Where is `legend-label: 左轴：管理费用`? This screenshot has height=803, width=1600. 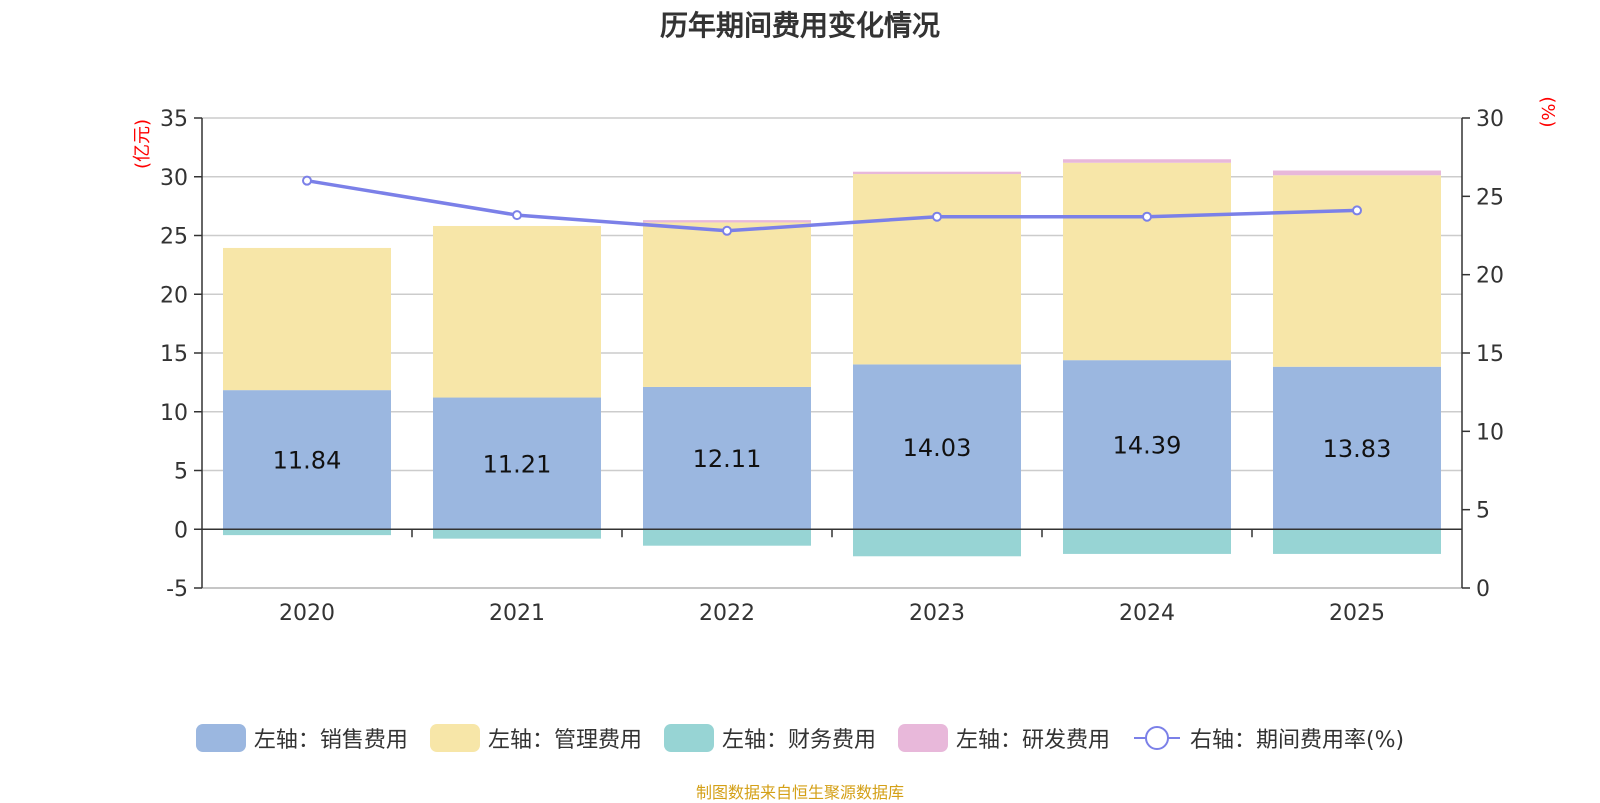
legend-label: 左轴：管理费用 is located at coordinates (564, 740).